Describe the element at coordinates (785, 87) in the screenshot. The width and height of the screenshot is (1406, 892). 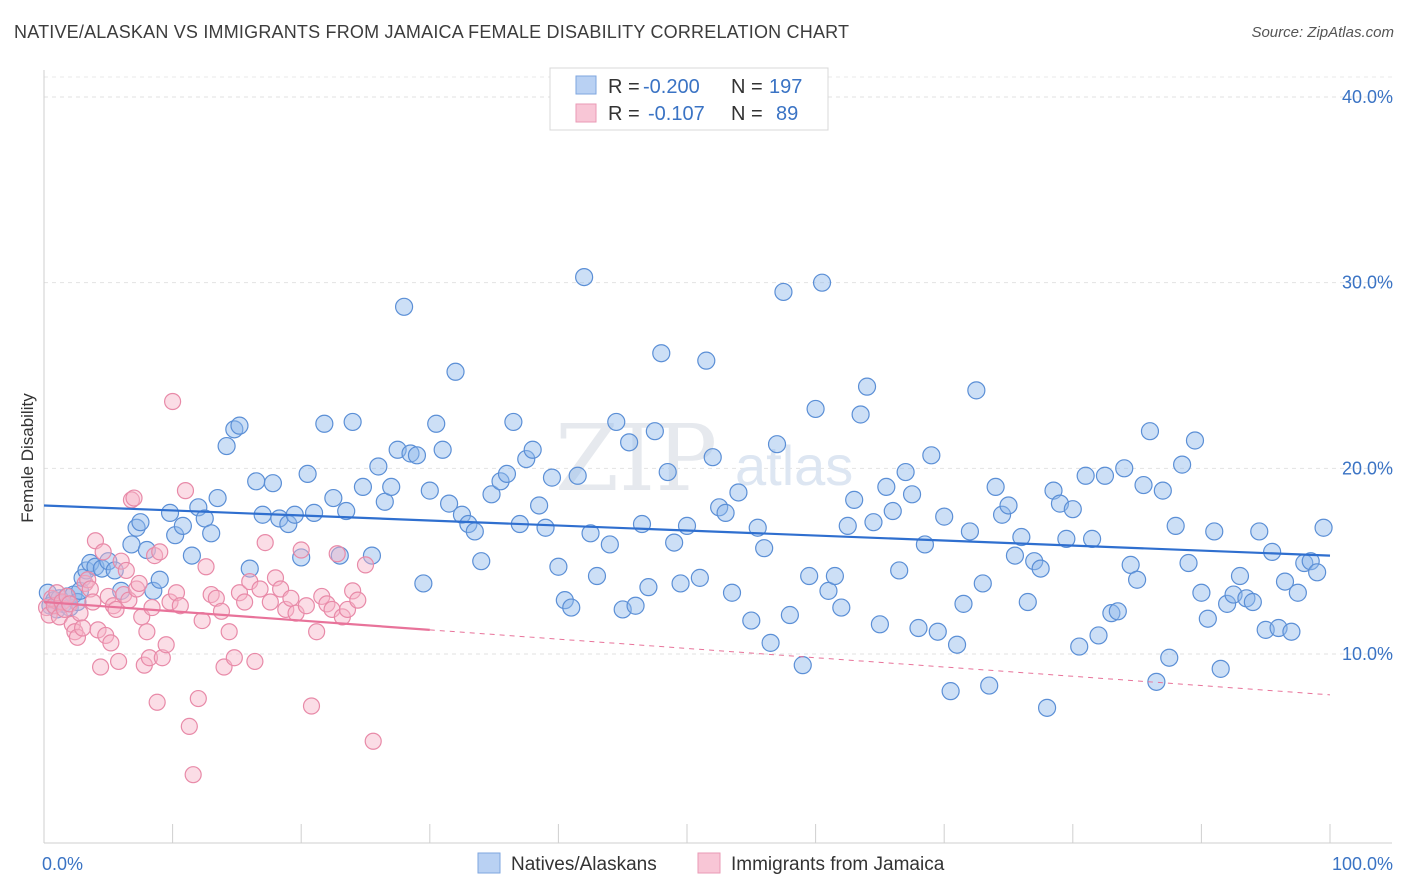
I see `legend-n-value-natives: 197` at that location.